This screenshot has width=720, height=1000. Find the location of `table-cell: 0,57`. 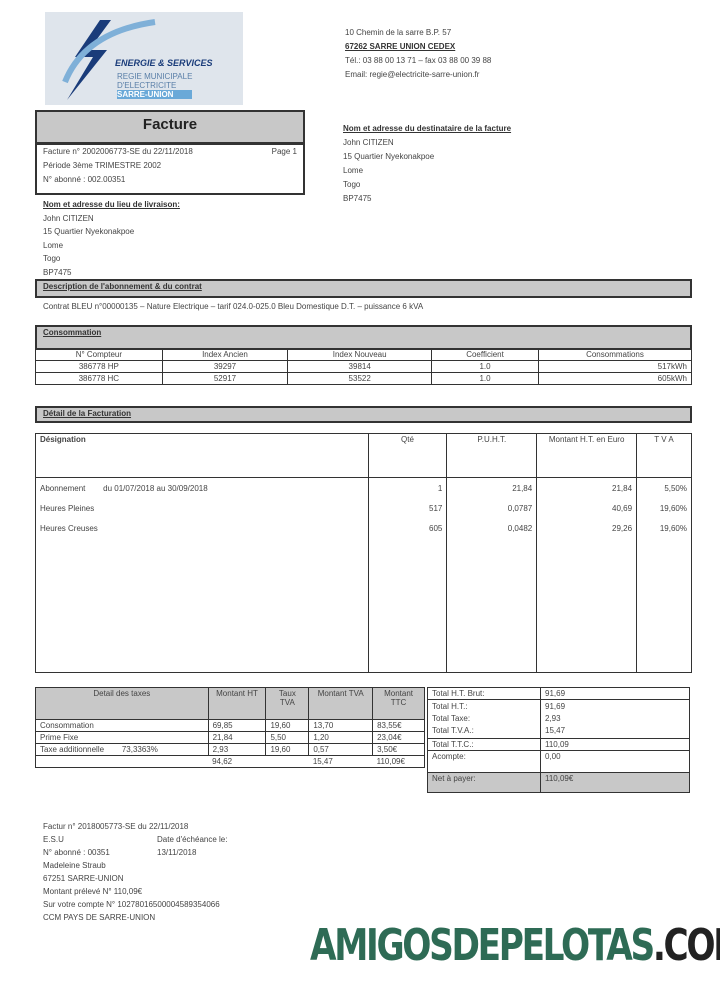

table-cell: 0,57 is located at coordinates (341, 749).